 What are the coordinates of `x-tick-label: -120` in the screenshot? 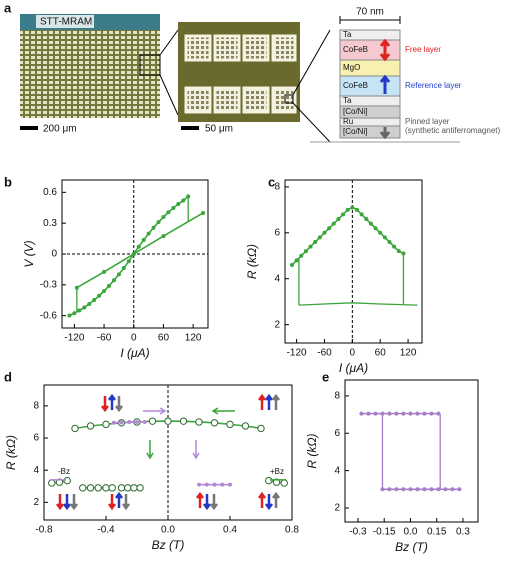 It's located at (297, 353).